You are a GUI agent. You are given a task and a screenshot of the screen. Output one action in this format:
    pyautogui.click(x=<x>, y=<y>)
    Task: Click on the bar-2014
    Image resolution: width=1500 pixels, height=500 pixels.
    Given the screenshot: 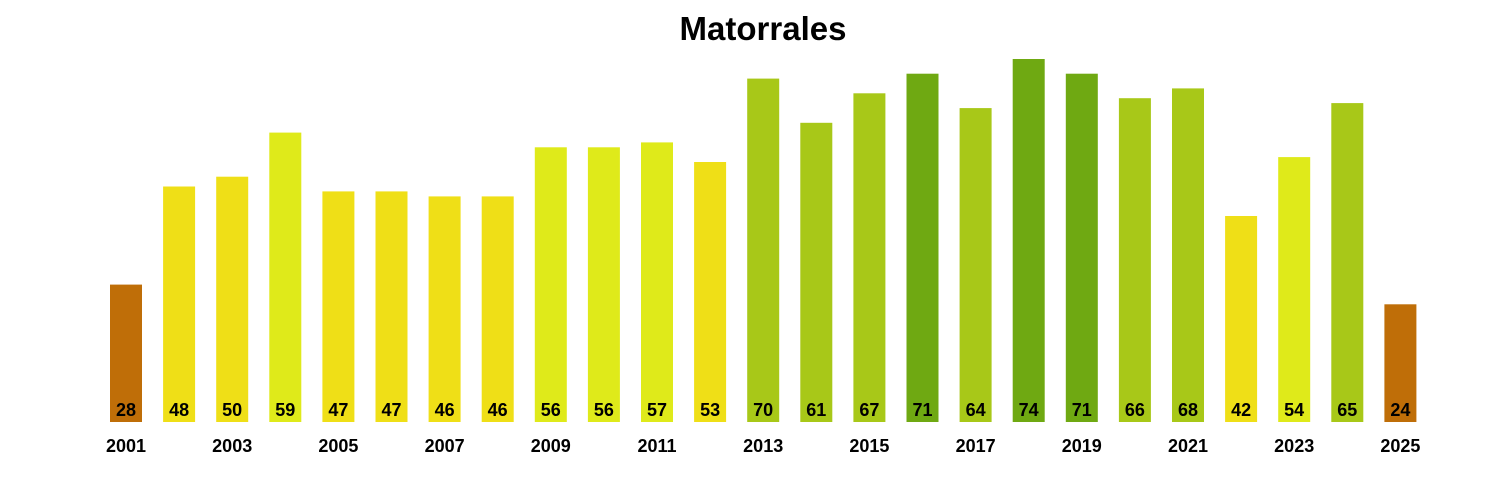 What is the action you would take?
    pyautogui.click(x=816, y=272)
    